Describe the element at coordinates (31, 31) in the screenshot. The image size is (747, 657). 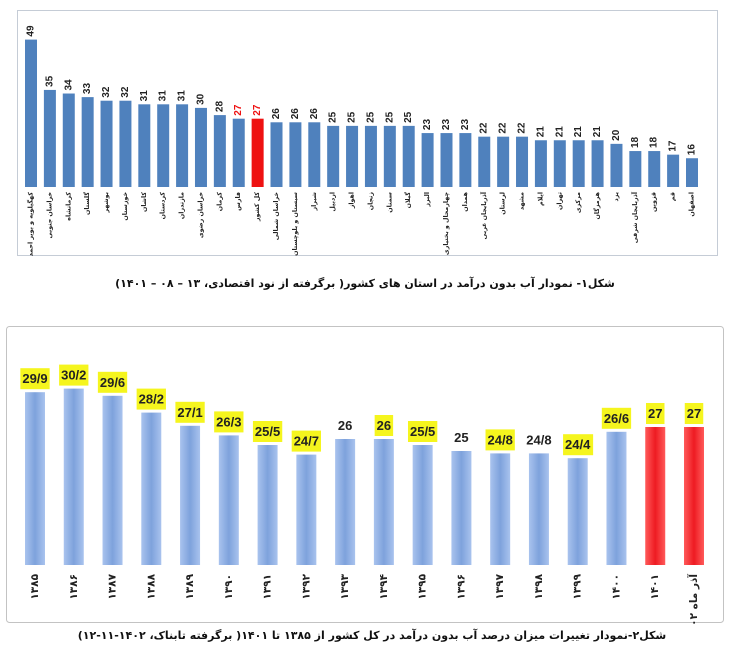
I see `fig1-value-label: 49` at that location.